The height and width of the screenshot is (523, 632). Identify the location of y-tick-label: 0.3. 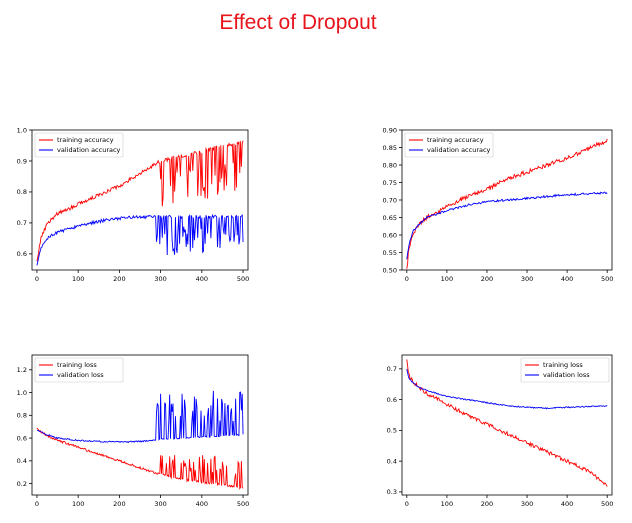
(392, 492).